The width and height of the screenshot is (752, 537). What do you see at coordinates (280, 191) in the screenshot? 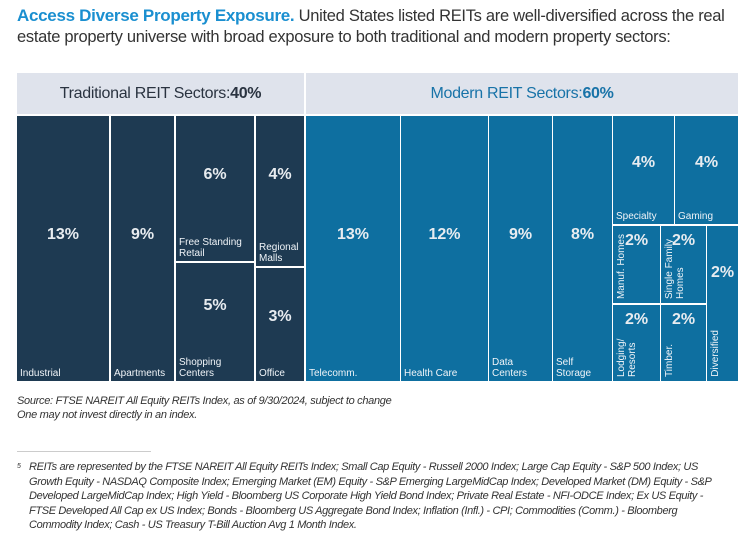
I see `cell-regional-malls: 4% Regional Malls` at bounding box center [280, 191].